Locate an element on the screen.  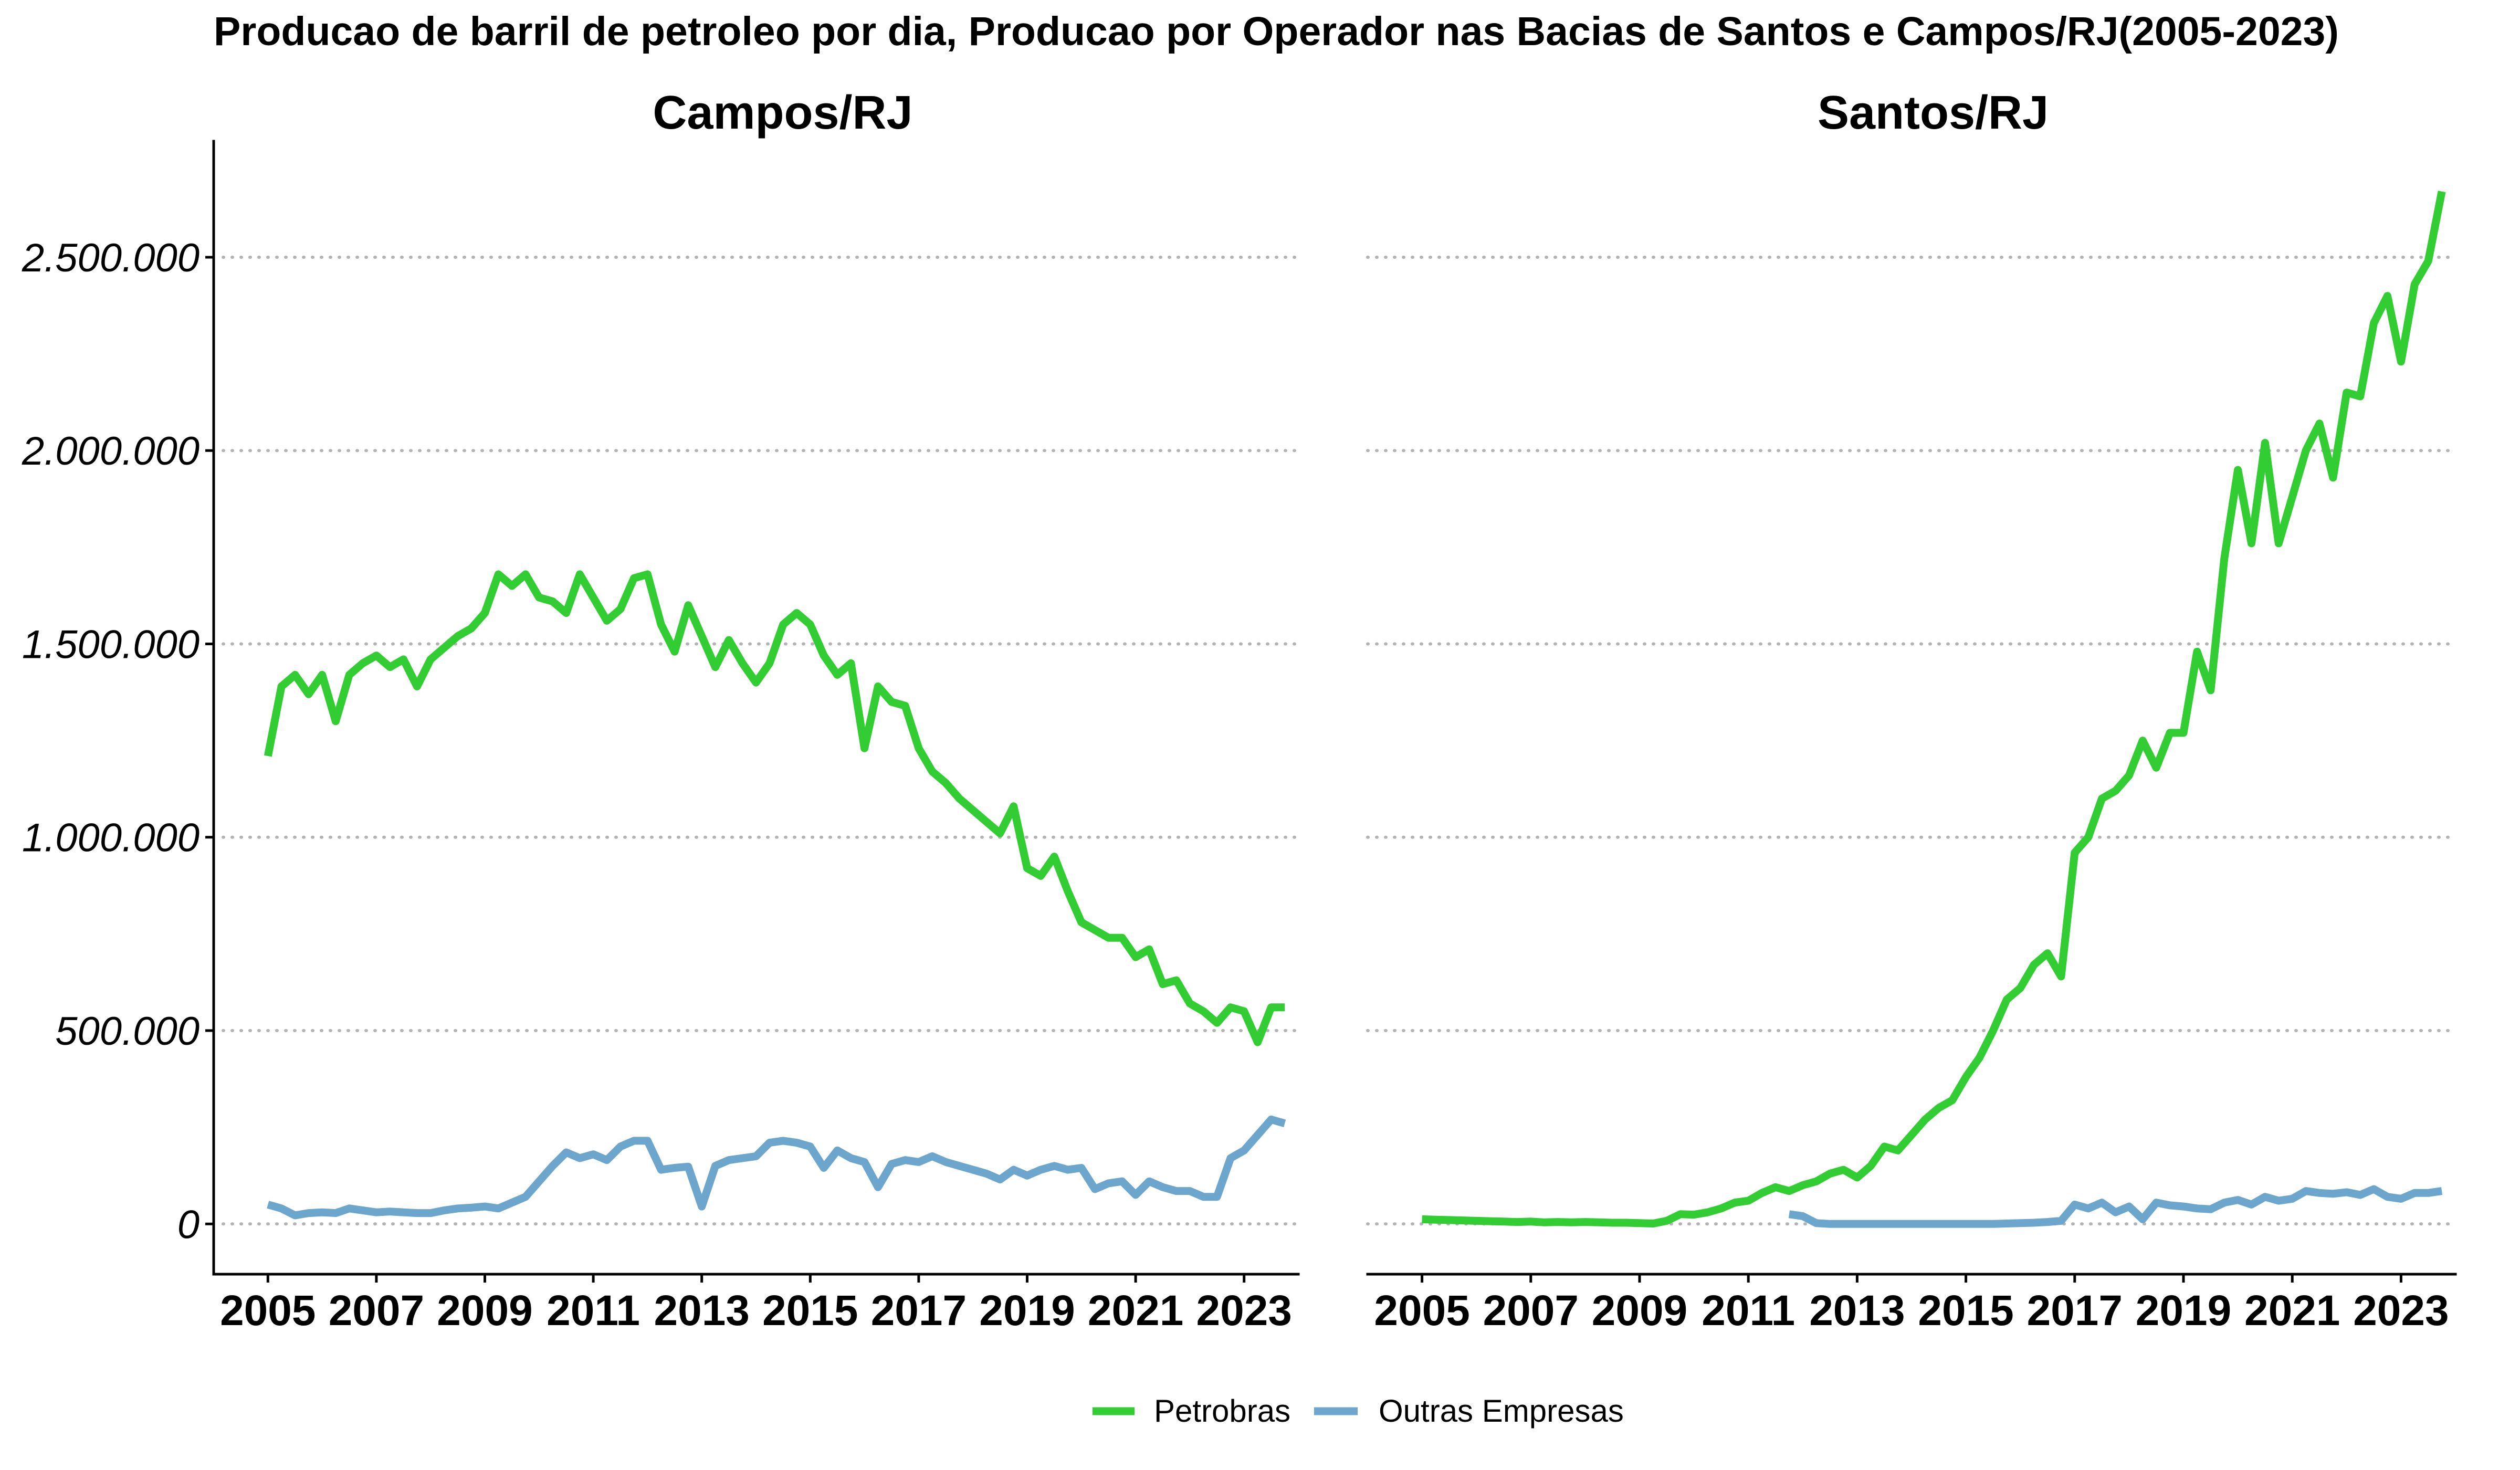
y-tick-label: 1.500.000 is located at coordinates (111, 645).